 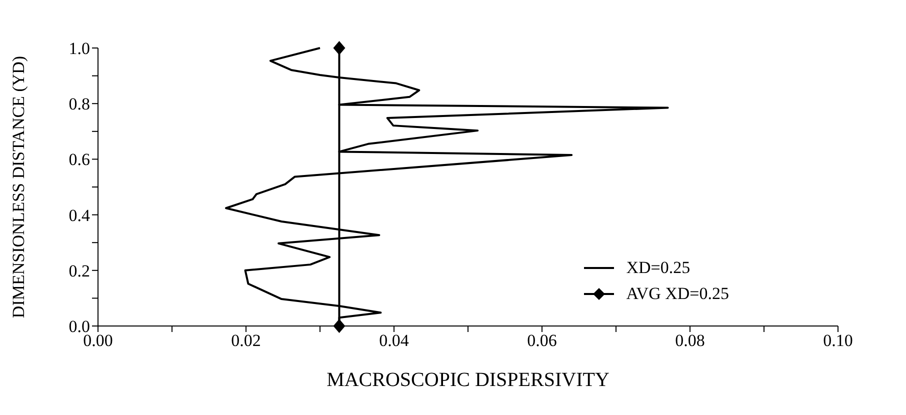 What do you see at coordinates (677, 294) in the screenshot?
I see `legend-label: AVG XD=0.25` at bounding box center [677, 294].